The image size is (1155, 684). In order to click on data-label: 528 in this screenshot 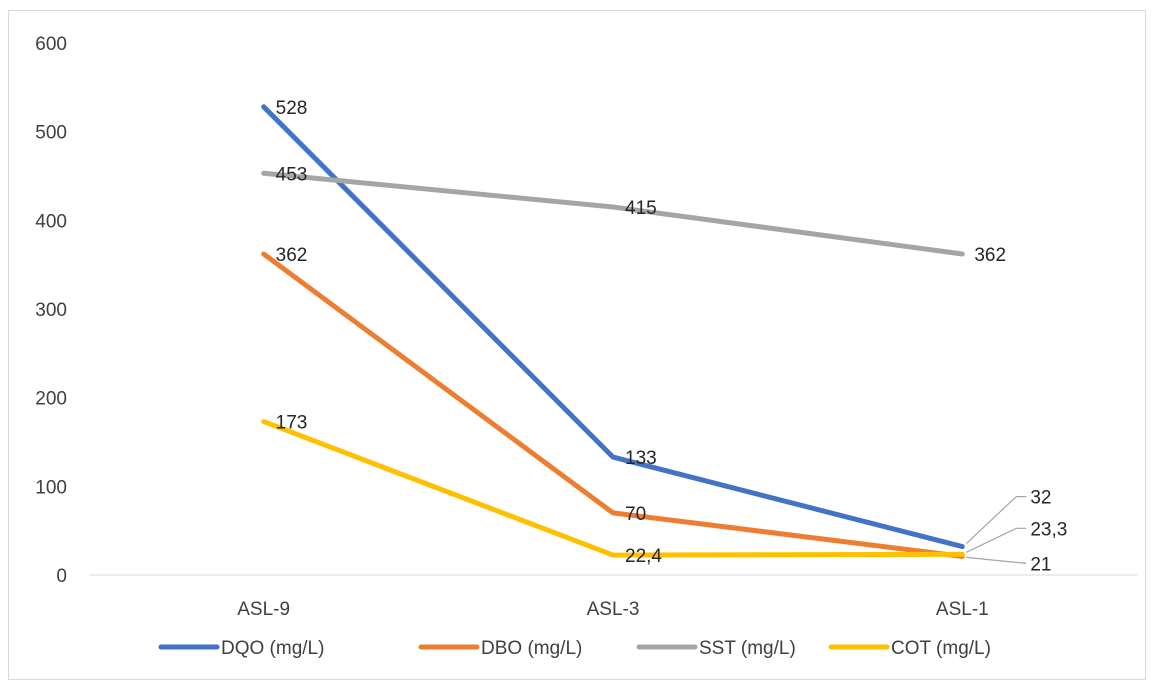, I will do `click(292, 108)`.